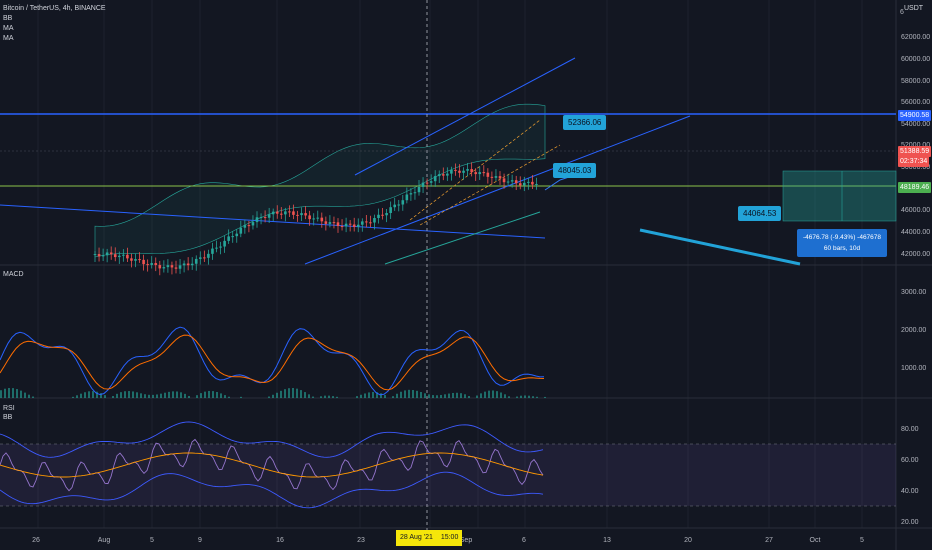 The height and width of the screenshot is (550, 932). Describe the element at coordinates (842, 237) in the screenshot. I see `measure-line1: -4676.78 (-9.43%) -467678` at that location.